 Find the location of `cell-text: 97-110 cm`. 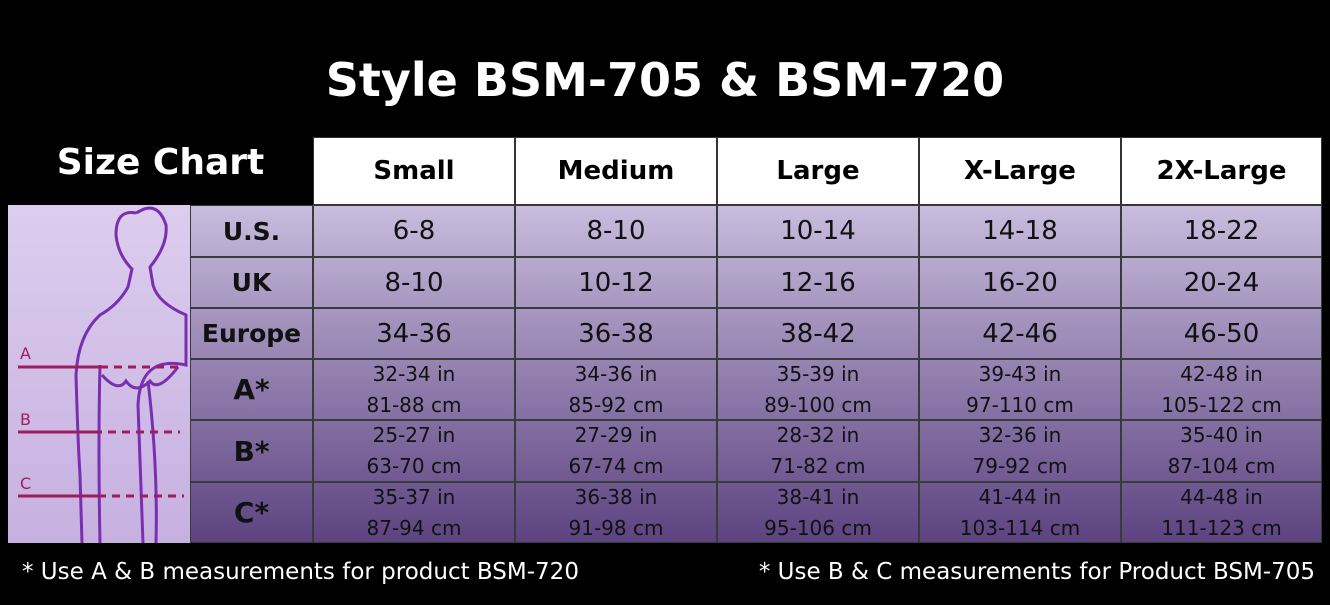

cell-text: 97-110 cm is located at coordinates (1020, 404).